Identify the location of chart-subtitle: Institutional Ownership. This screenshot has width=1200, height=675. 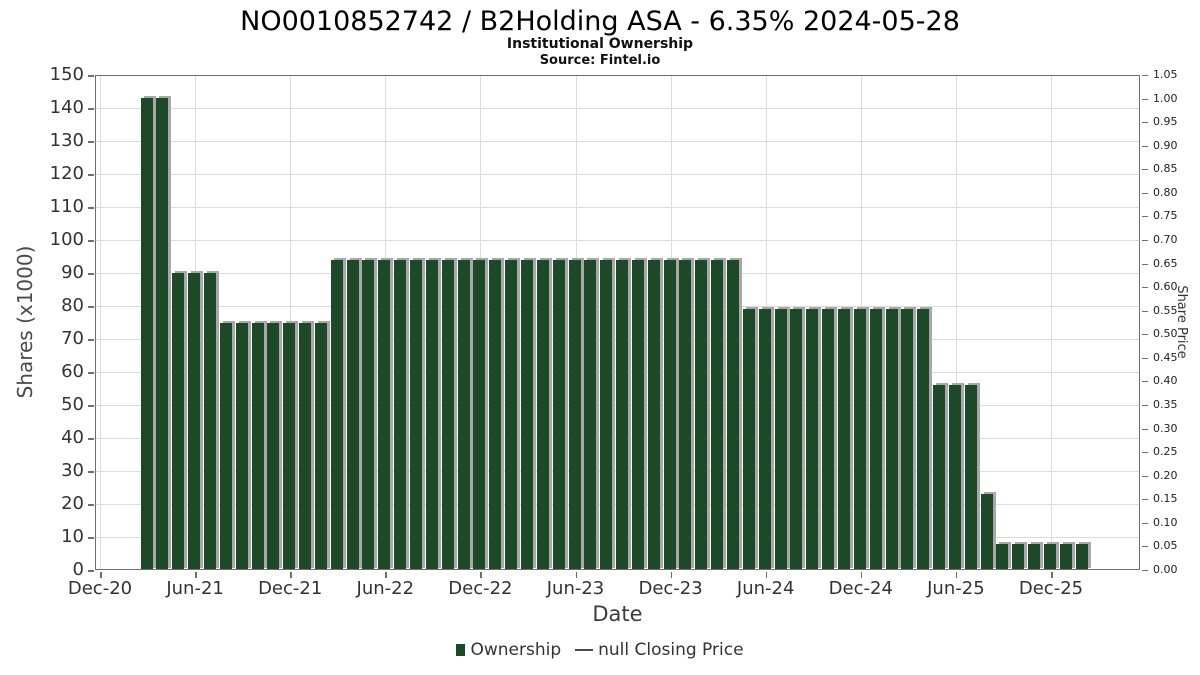
(600, 44).